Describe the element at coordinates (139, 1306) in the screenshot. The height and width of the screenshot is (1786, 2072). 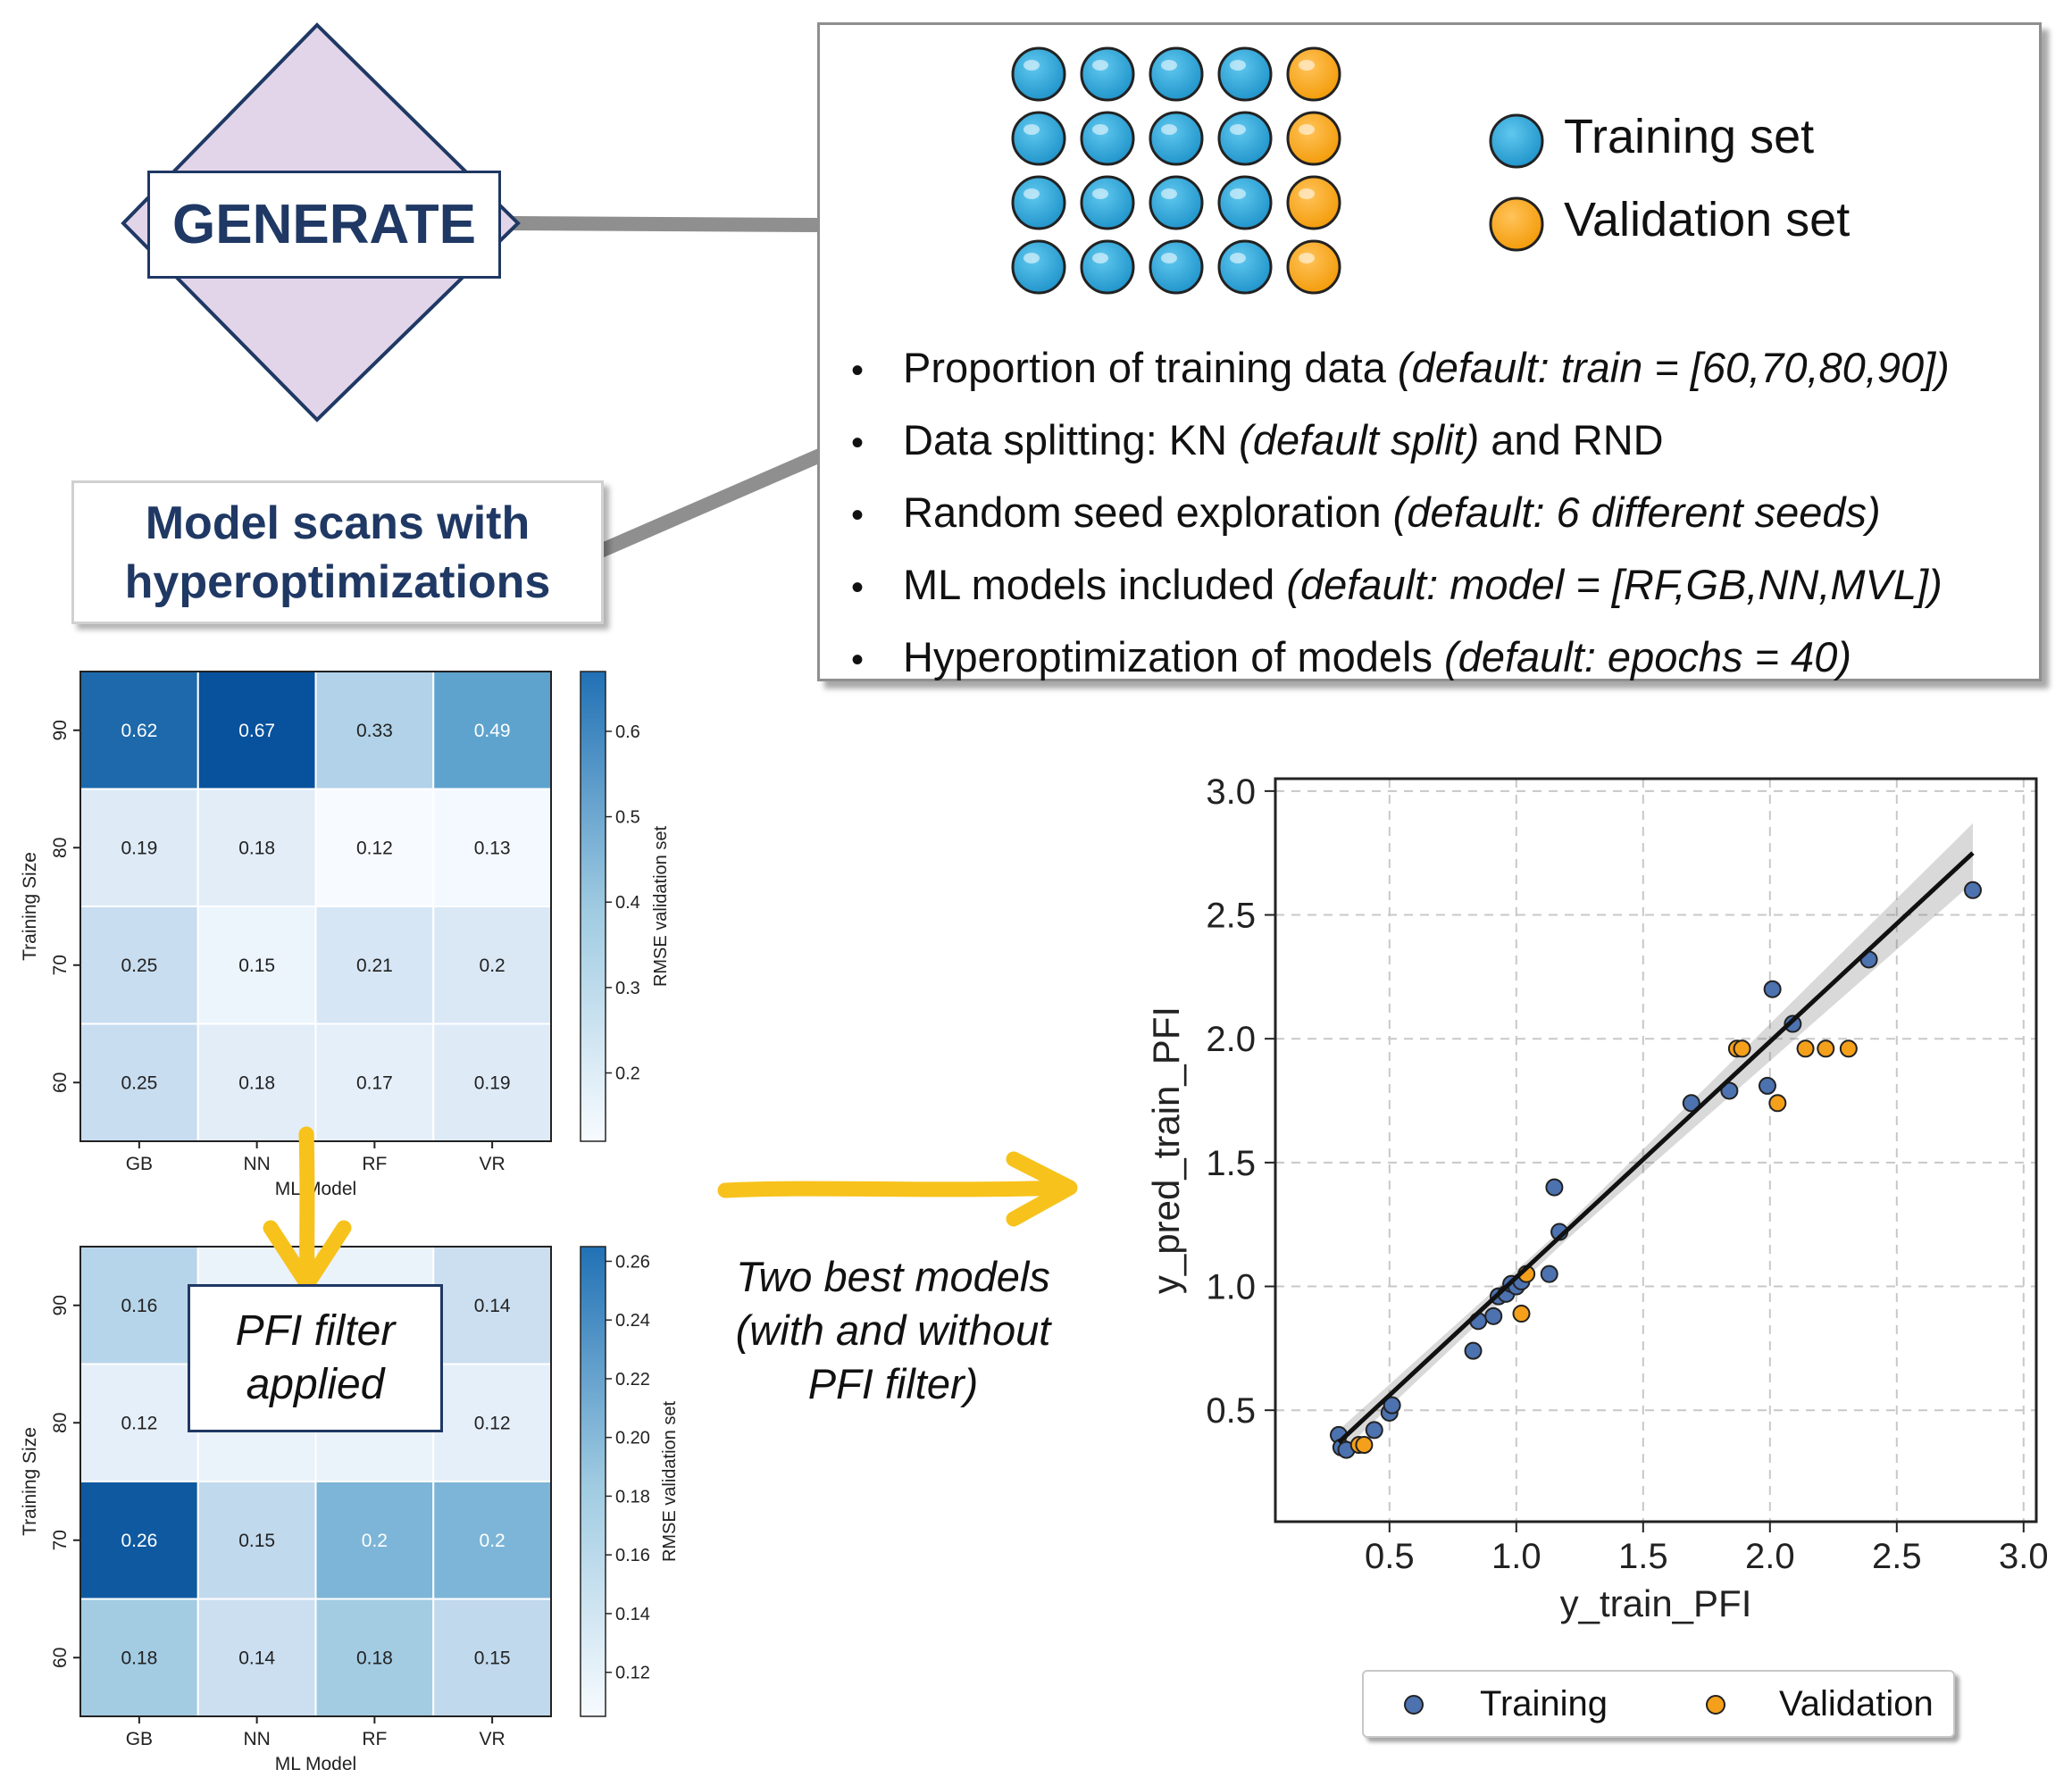
I see `cell-value-label: 0.16` at that location.